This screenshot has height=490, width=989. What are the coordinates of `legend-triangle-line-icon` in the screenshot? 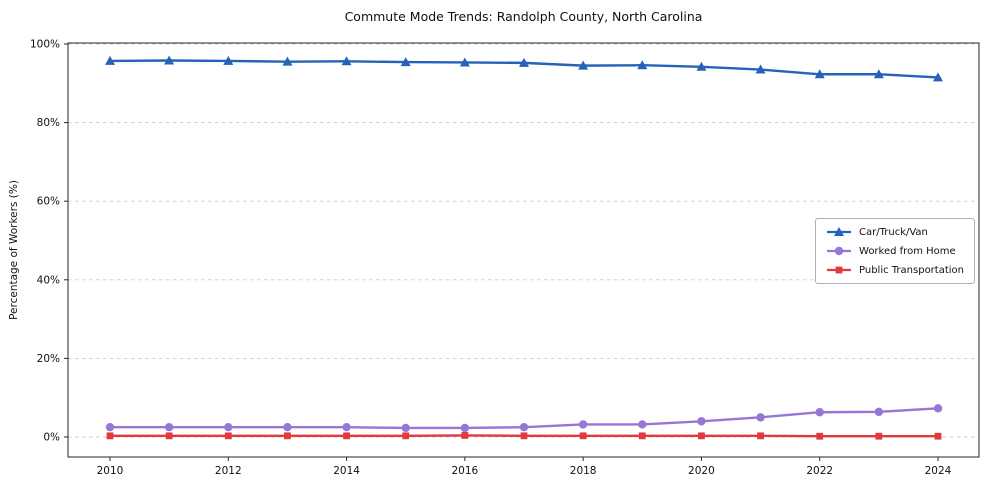 It's located at (839, 231).